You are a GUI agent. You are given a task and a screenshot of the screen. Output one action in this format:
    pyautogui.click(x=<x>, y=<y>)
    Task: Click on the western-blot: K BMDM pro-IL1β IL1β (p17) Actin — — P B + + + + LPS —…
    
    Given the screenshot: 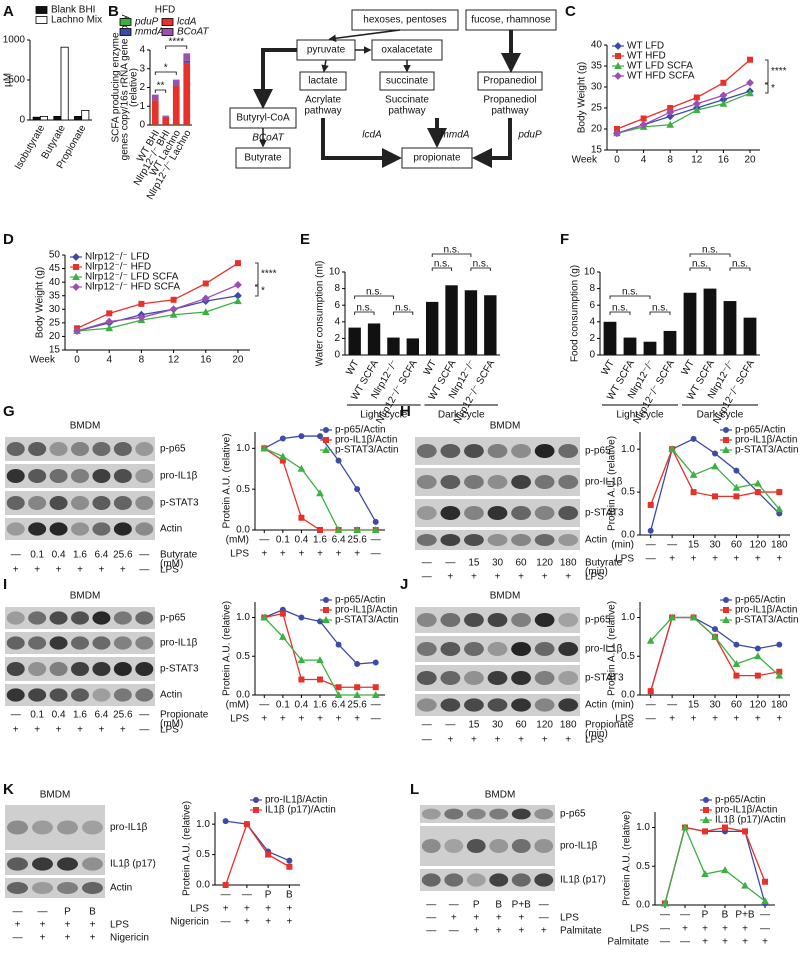 What is the action you would take?
    pyautogui.click(x=79, y=862)
    